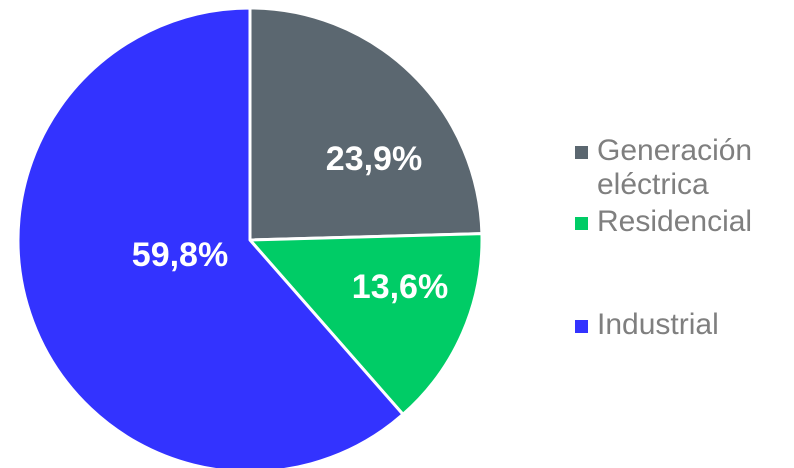  Describe the element at coordinates (290, 223) in the screenshot. I see `slice-labels: 23,9% 13,6% 59,8%` at that location.